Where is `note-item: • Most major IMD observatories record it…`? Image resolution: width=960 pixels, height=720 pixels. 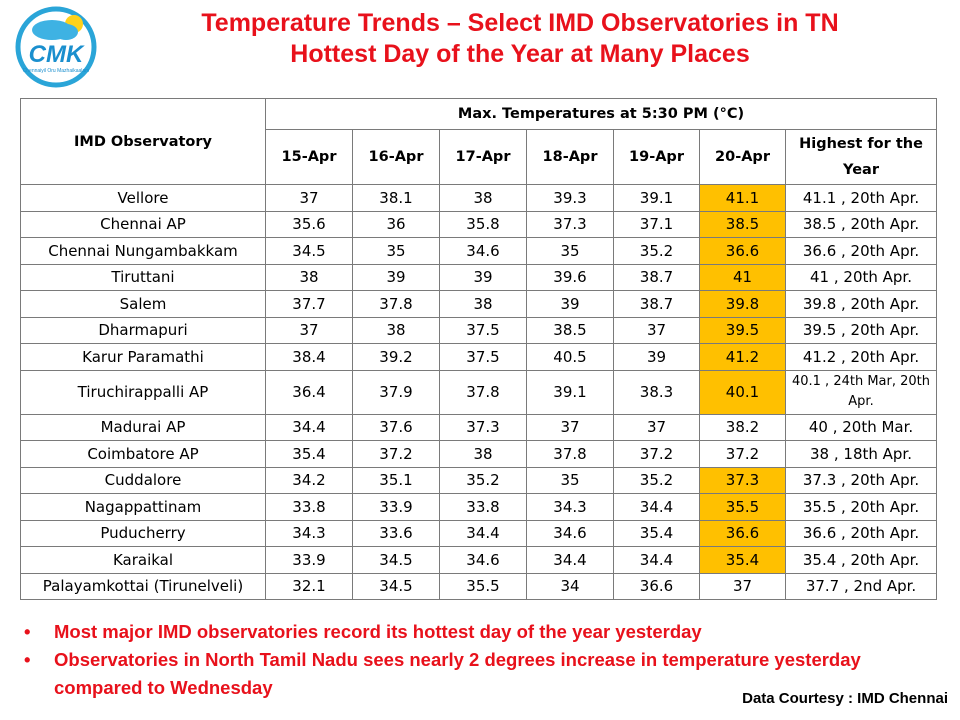 note-item: • Most major IMD observatories record it… is located at coordinates (470, 632).